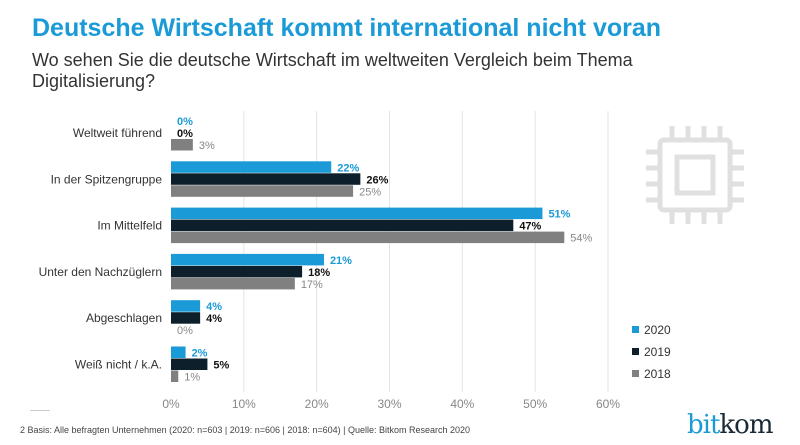  What do you see at coordinates (185, 134) in the screenshot?
I see `data-label-2019: 0%` at bounding box center [185, 134].